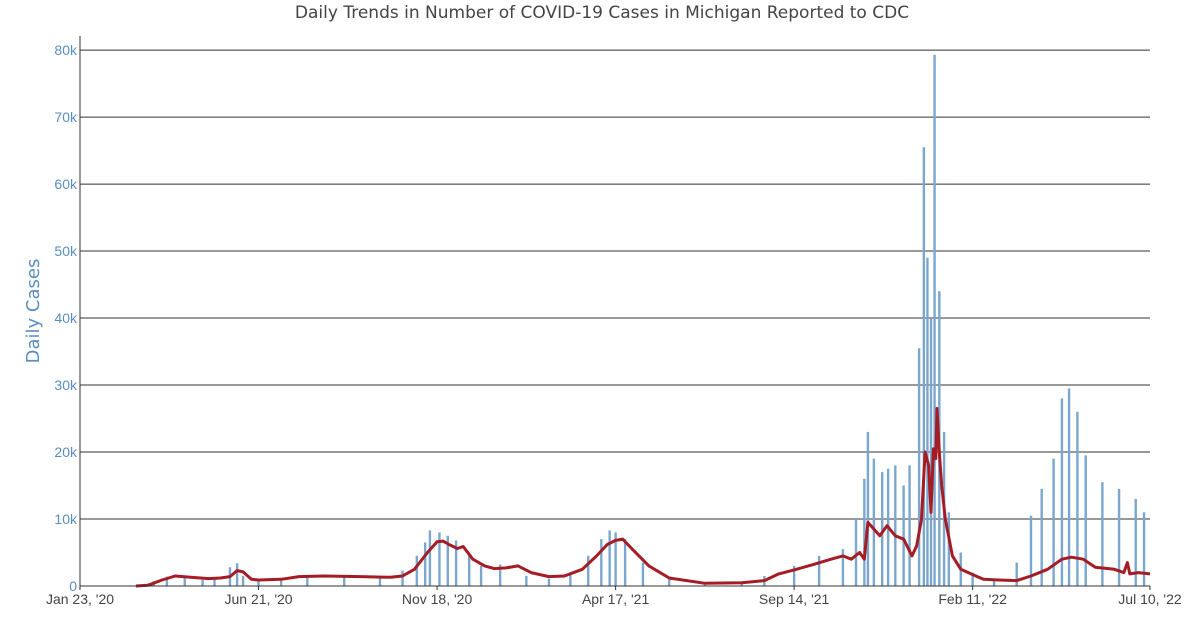  I want to click on y-tick-labels: 0 10k 20k 30k 40k 50k 60k 70k 80k, so click(66, 318).